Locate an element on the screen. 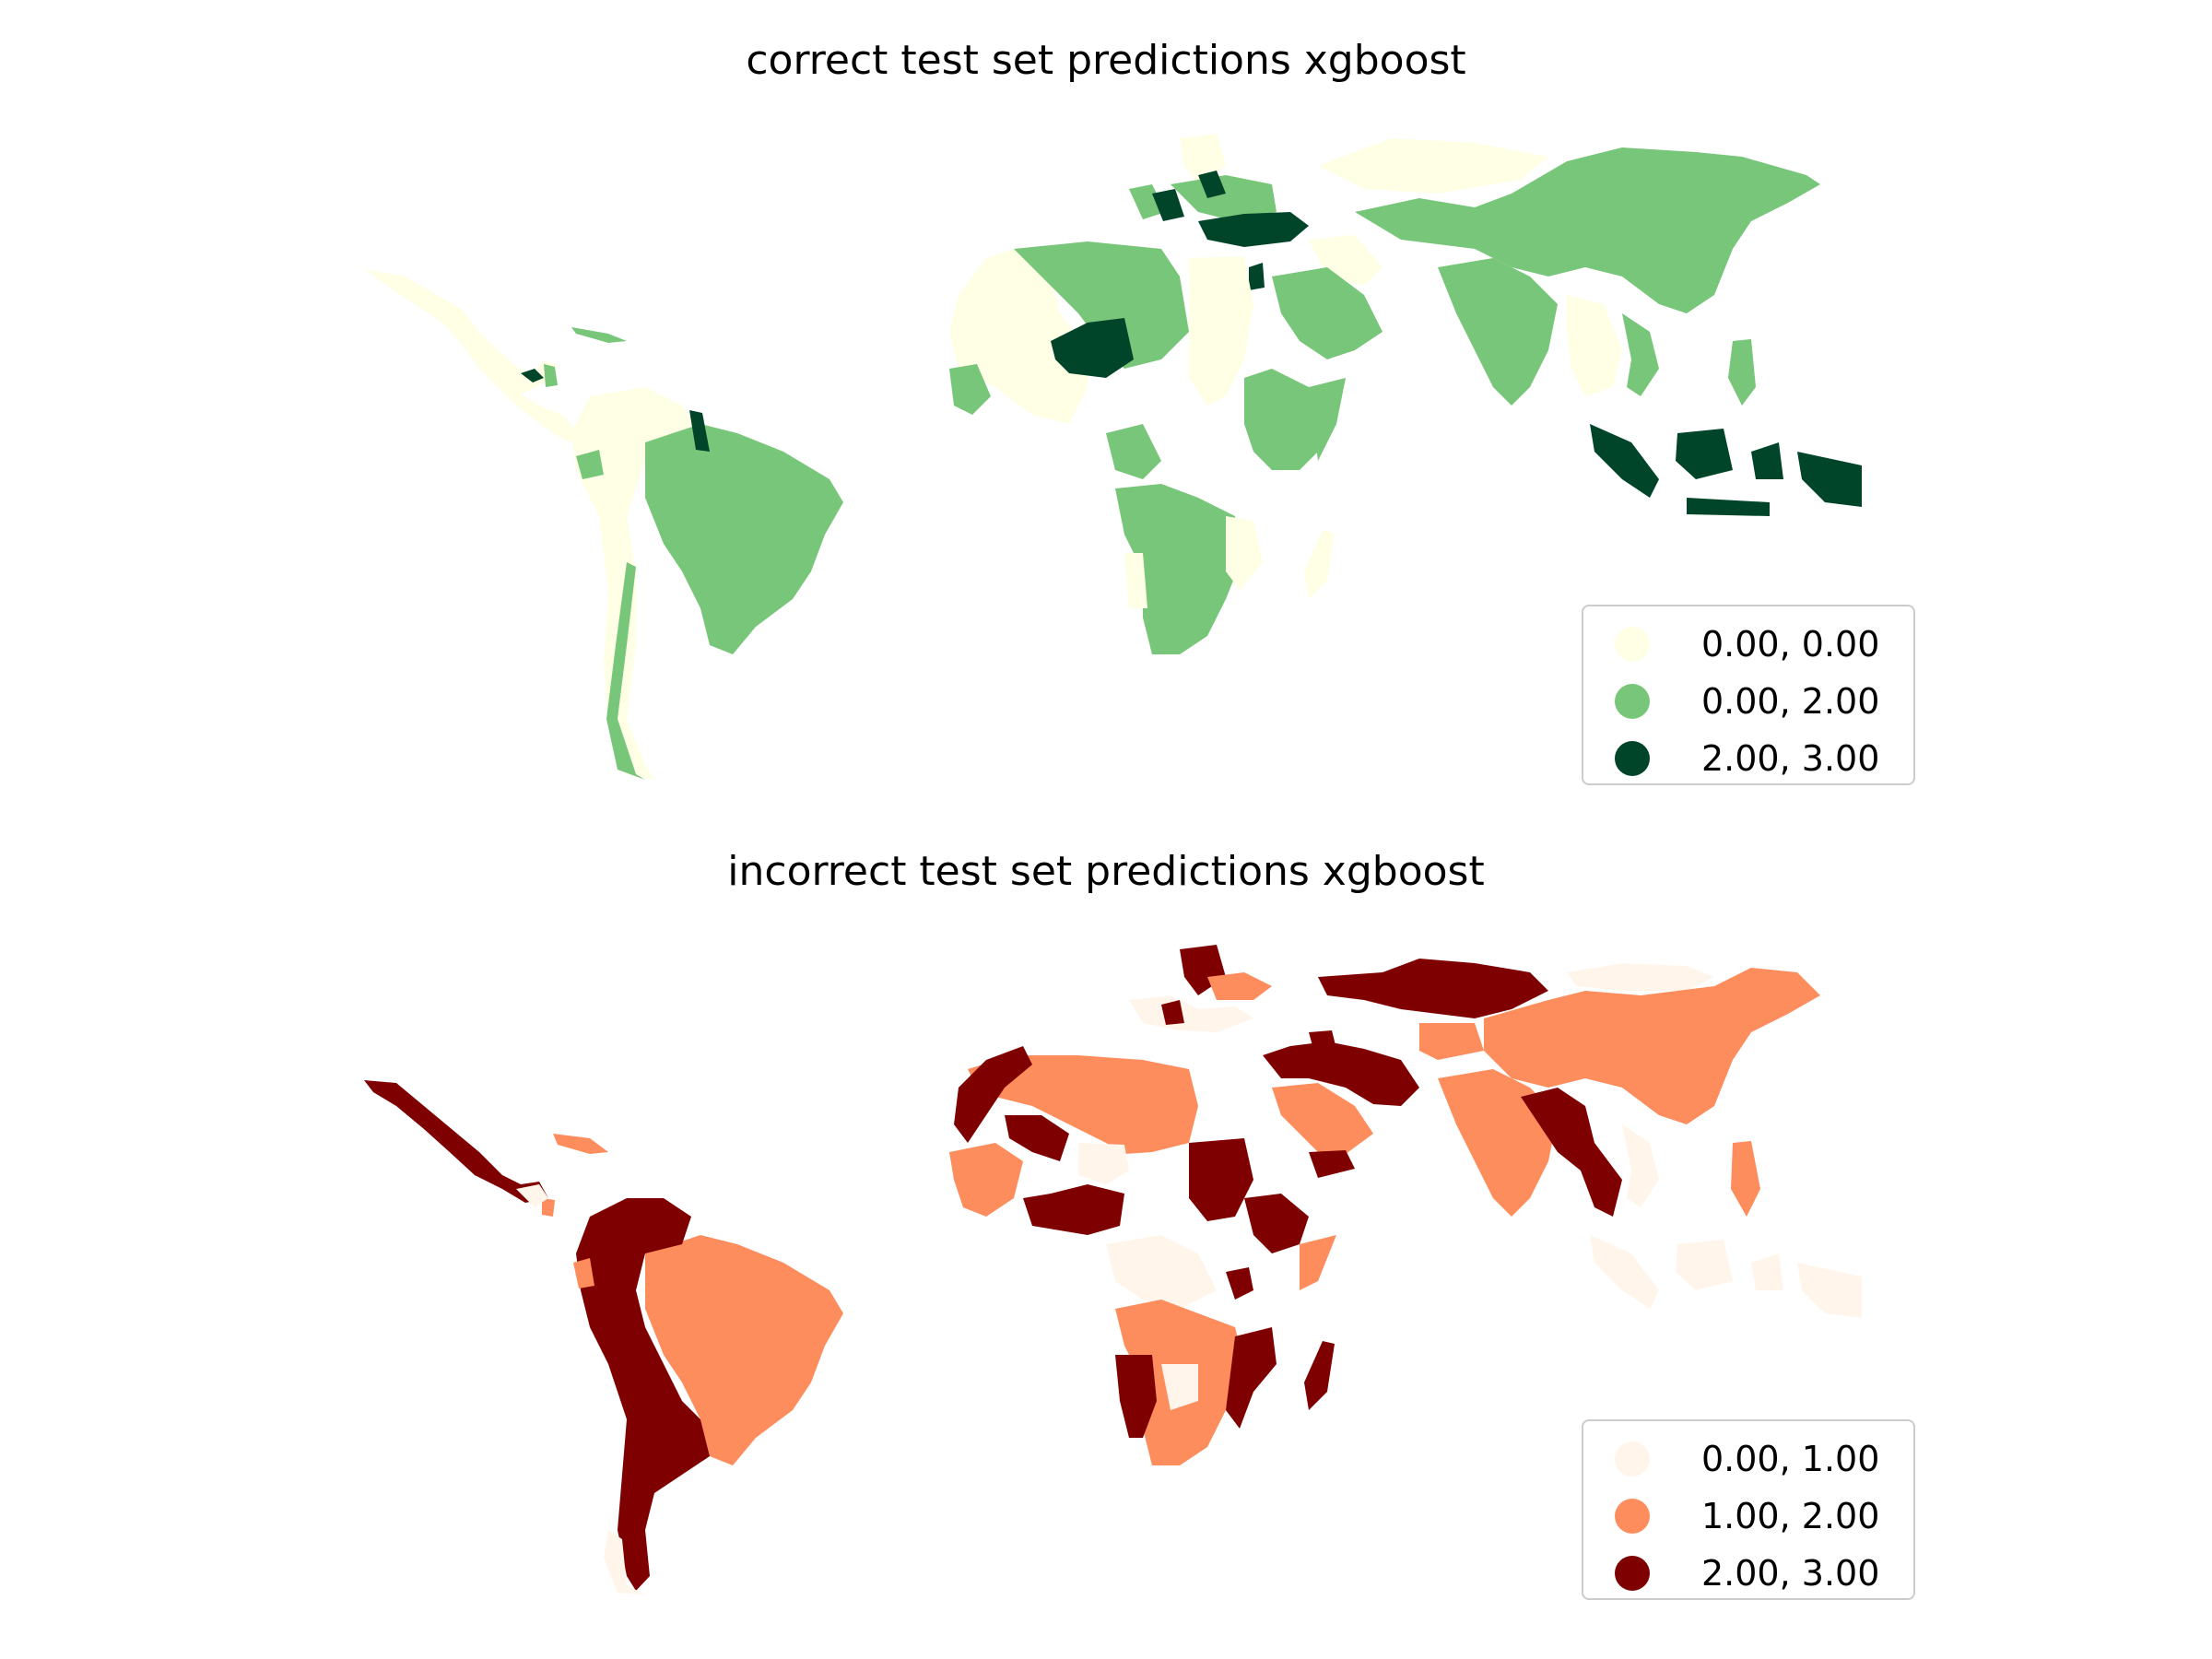  legend: 0.00, 0.00 0.00, 2.00 2.00, 3.00 is located at coordinates (1748, 695).